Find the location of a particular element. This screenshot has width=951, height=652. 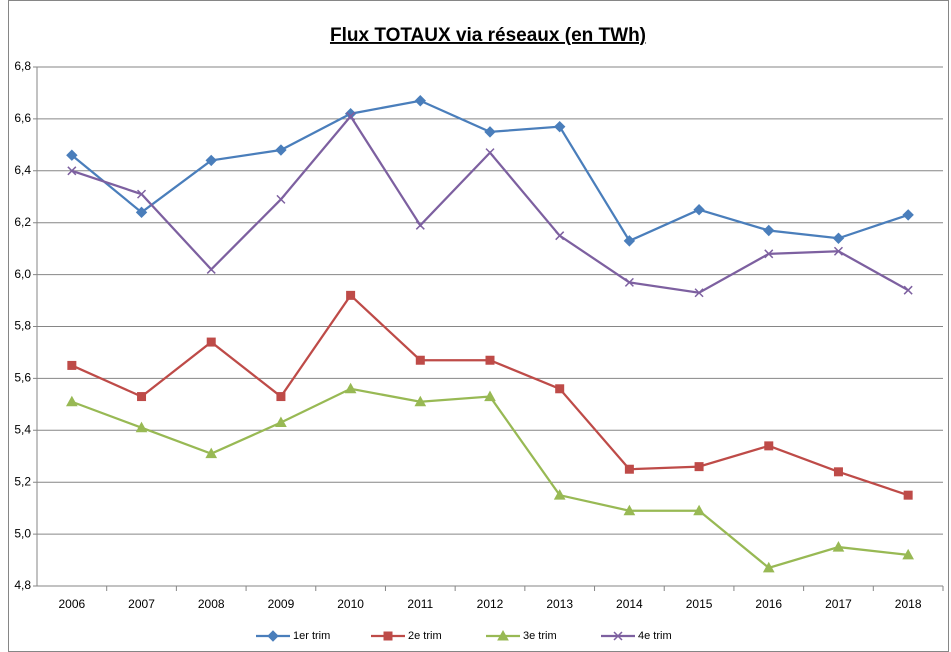

y-tick-label: 5,2 is located at coordinates (22, 481).